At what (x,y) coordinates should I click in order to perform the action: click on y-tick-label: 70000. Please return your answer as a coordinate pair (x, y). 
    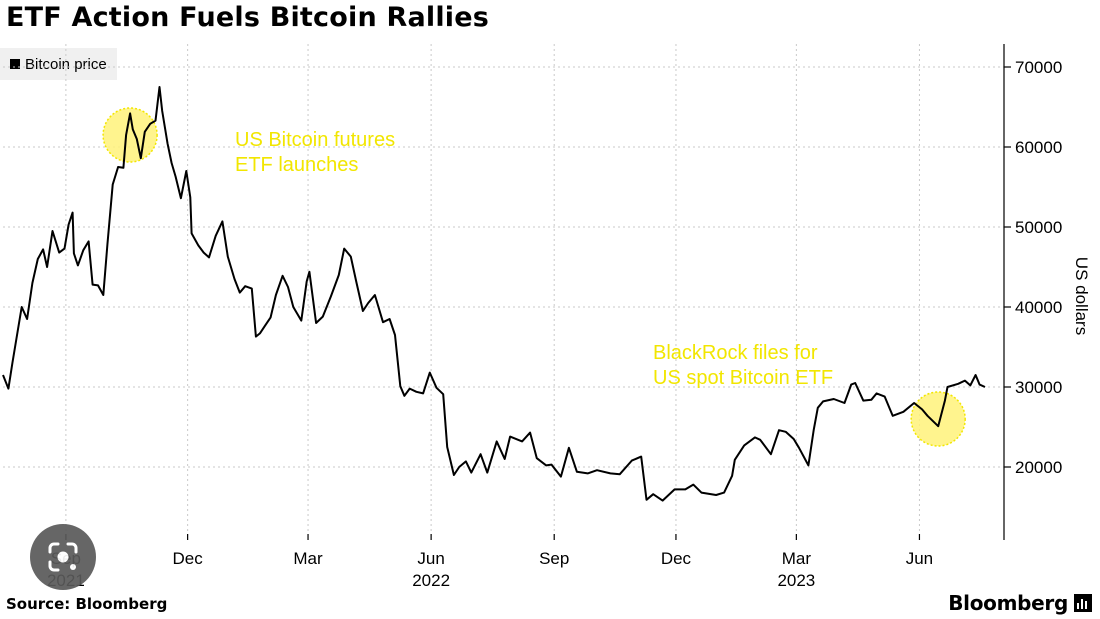
    Looking at the image, I should click on (1038, 67).